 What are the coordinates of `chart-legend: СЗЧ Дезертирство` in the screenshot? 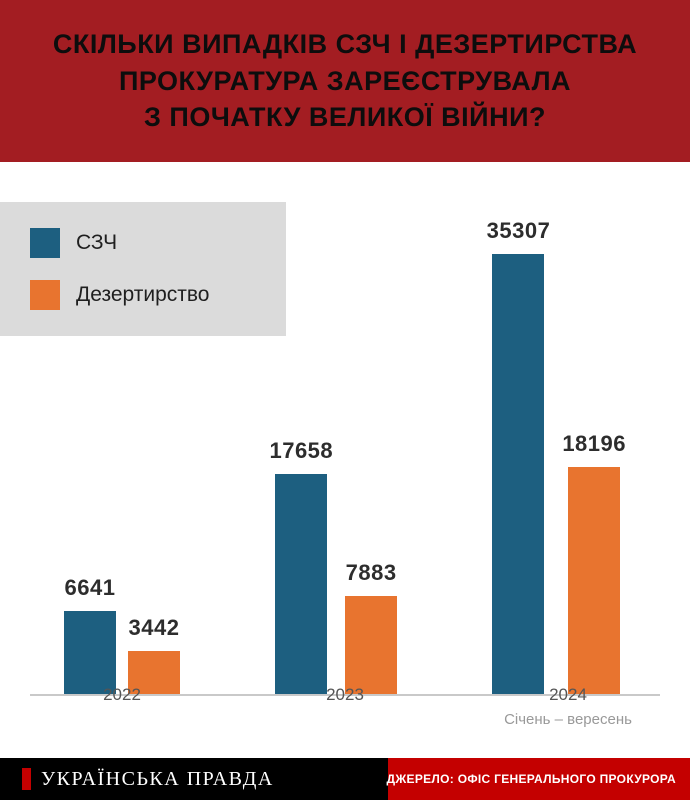 It's located at (143, 269).